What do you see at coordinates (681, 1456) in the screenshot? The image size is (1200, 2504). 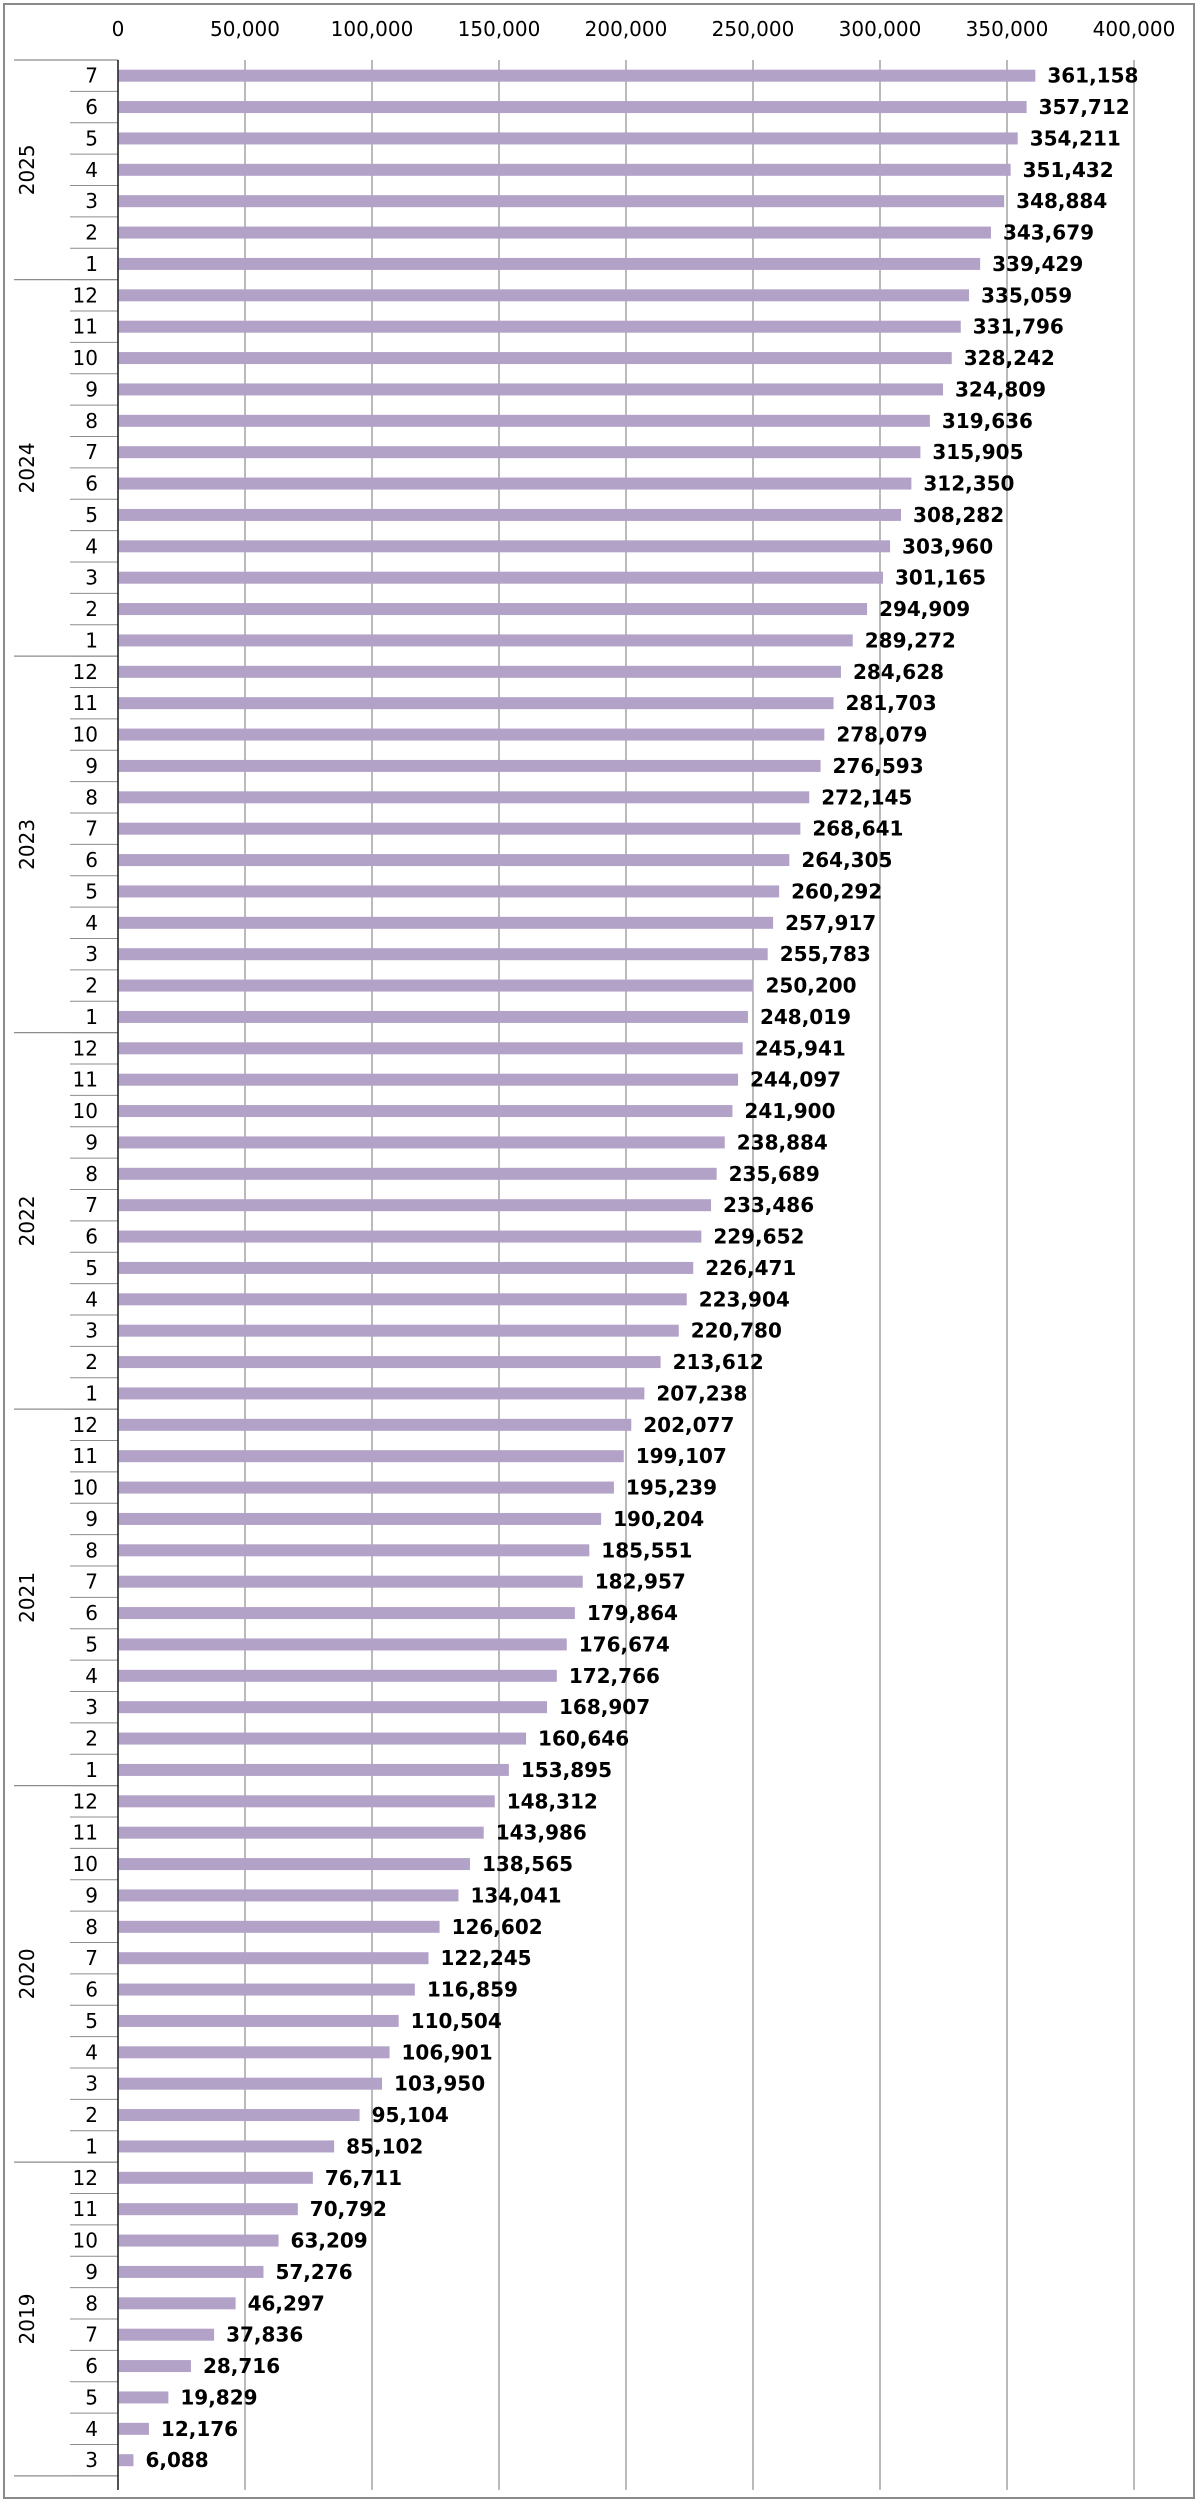 I see `data-label: 199,107` at bounding box center [681, 1456].